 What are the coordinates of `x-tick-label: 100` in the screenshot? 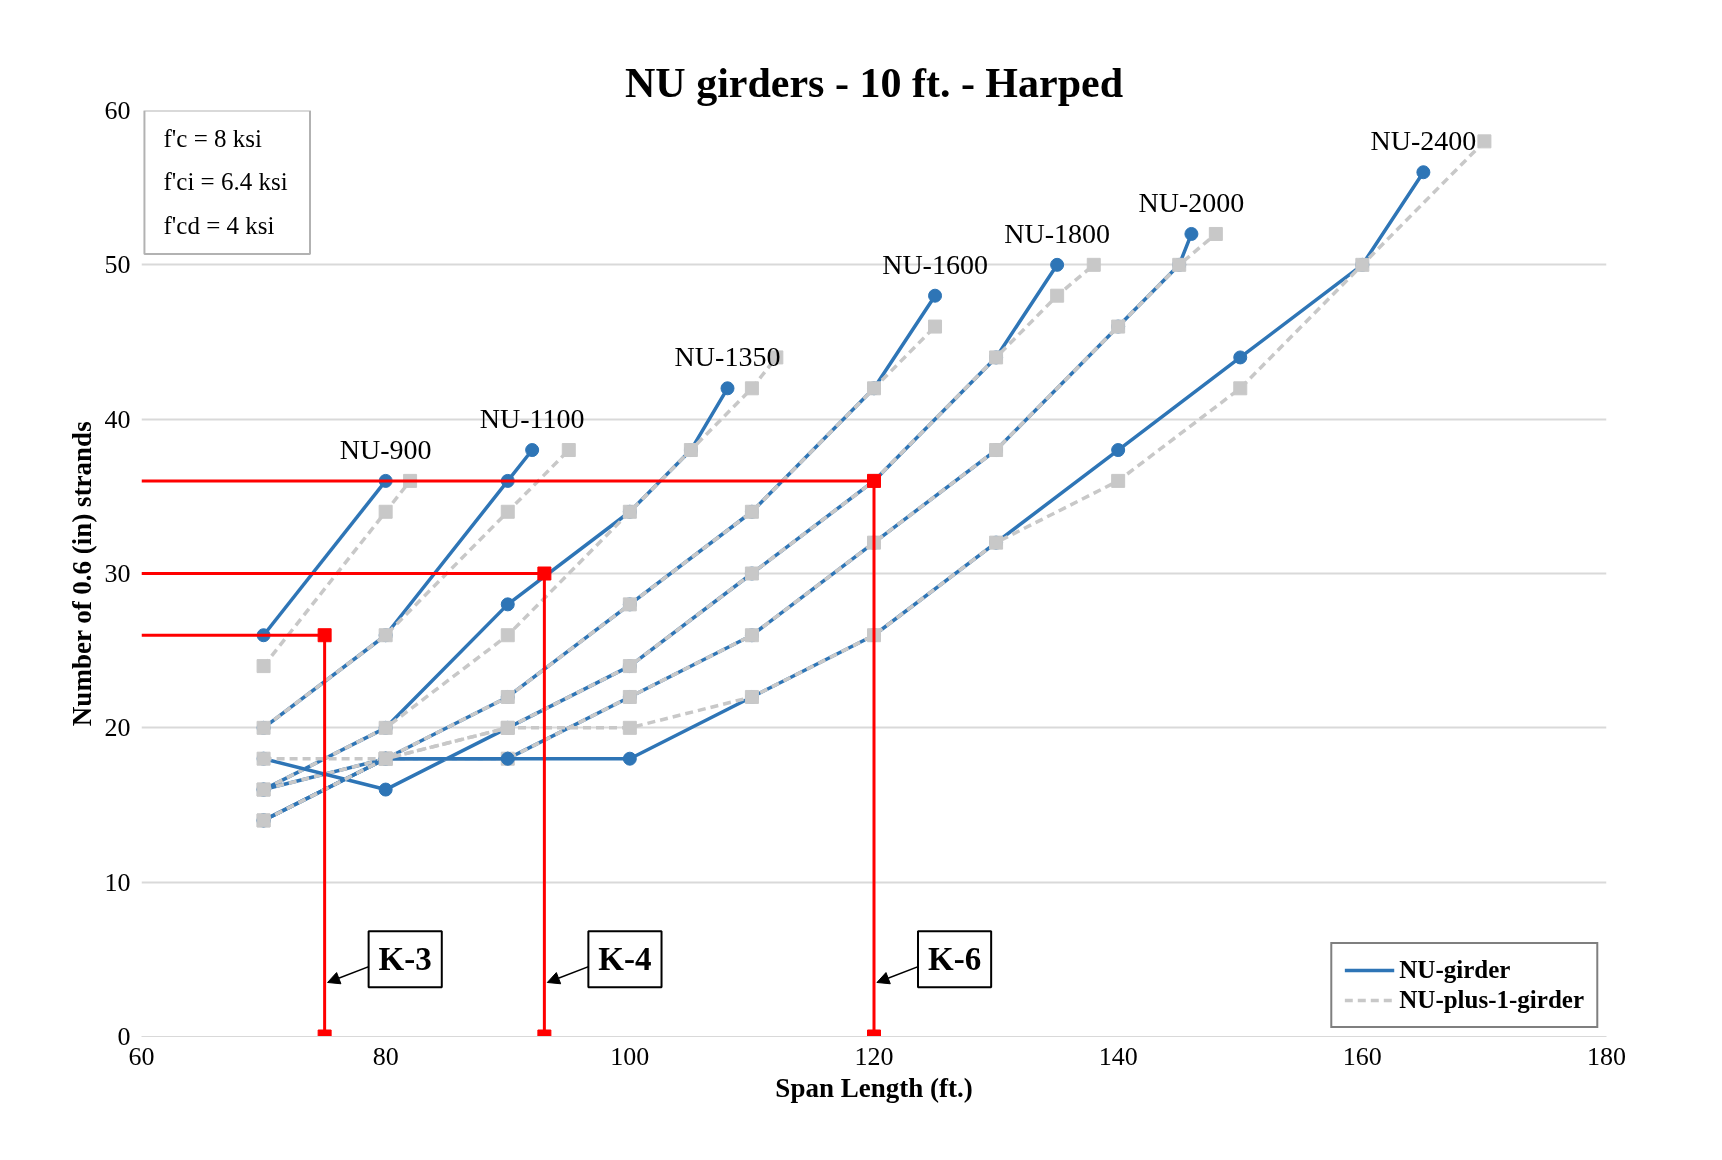 It's located at (630, 1056).